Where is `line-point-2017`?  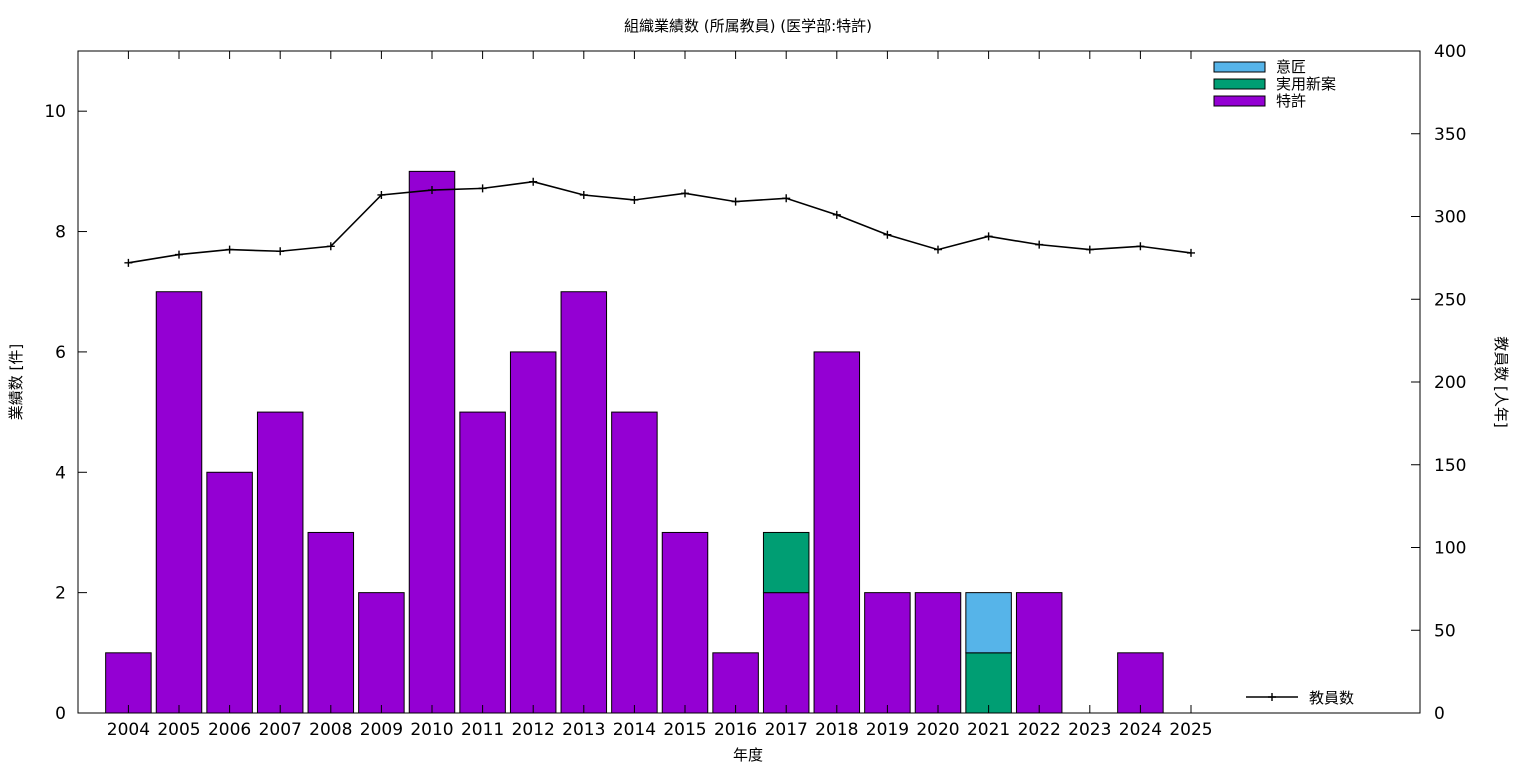 line-point-2017 is located at coordinates (786, 198).